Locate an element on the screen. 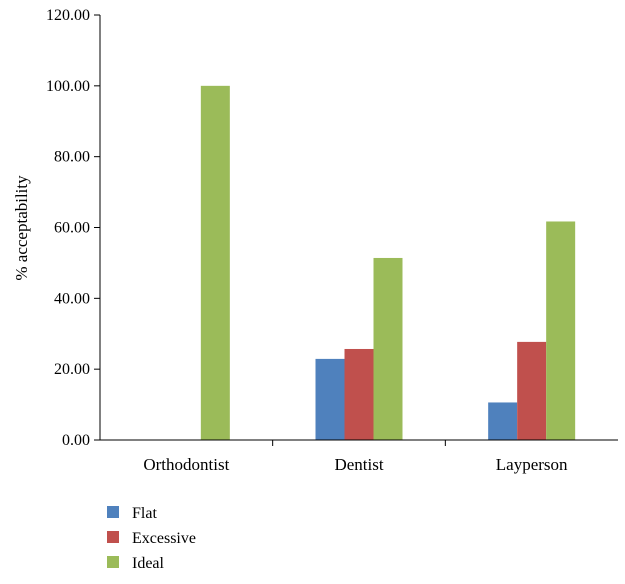  x-tick-label: Layperson is located at coordinates (532, 464).